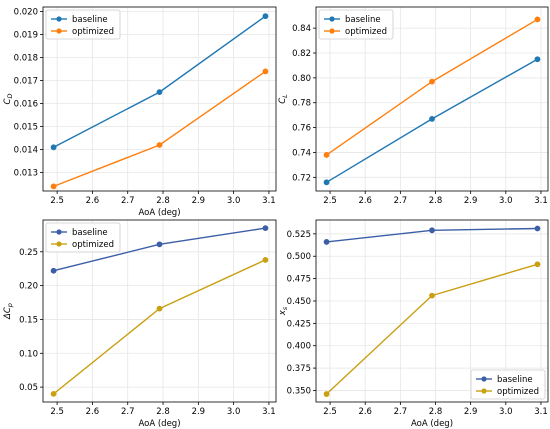 This screenshot has width=550, height=429. Describe the element at coordinates (28, 253) in the screenshot. I see `y-tick-label: 0.25` at that location.